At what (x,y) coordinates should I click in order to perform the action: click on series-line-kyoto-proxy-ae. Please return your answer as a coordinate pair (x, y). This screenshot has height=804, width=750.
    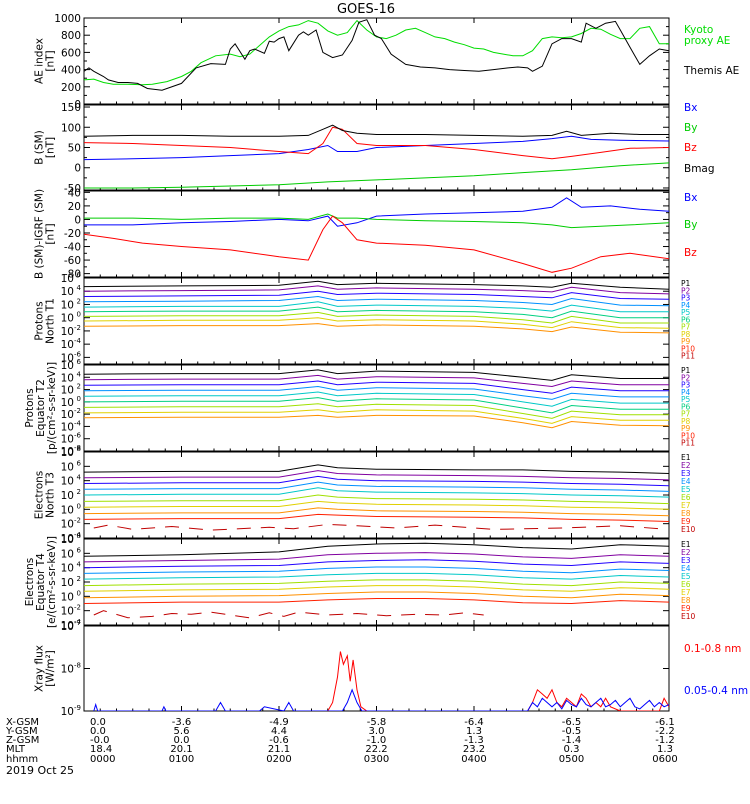
    Looking at the image, I should click on (376, 52).